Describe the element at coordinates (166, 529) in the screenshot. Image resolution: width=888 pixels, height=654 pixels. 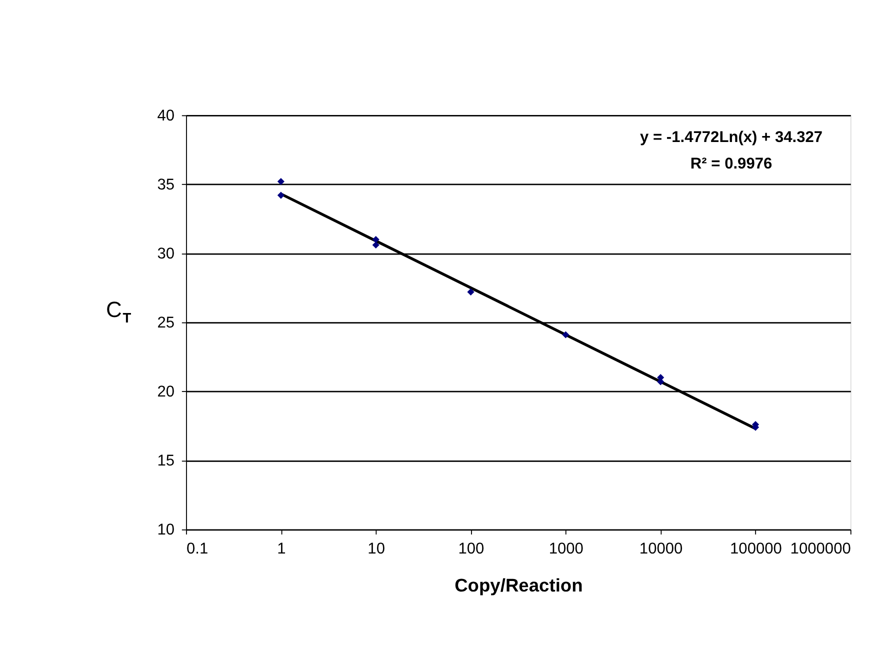
I see `y-tick-label: 10` at that location.